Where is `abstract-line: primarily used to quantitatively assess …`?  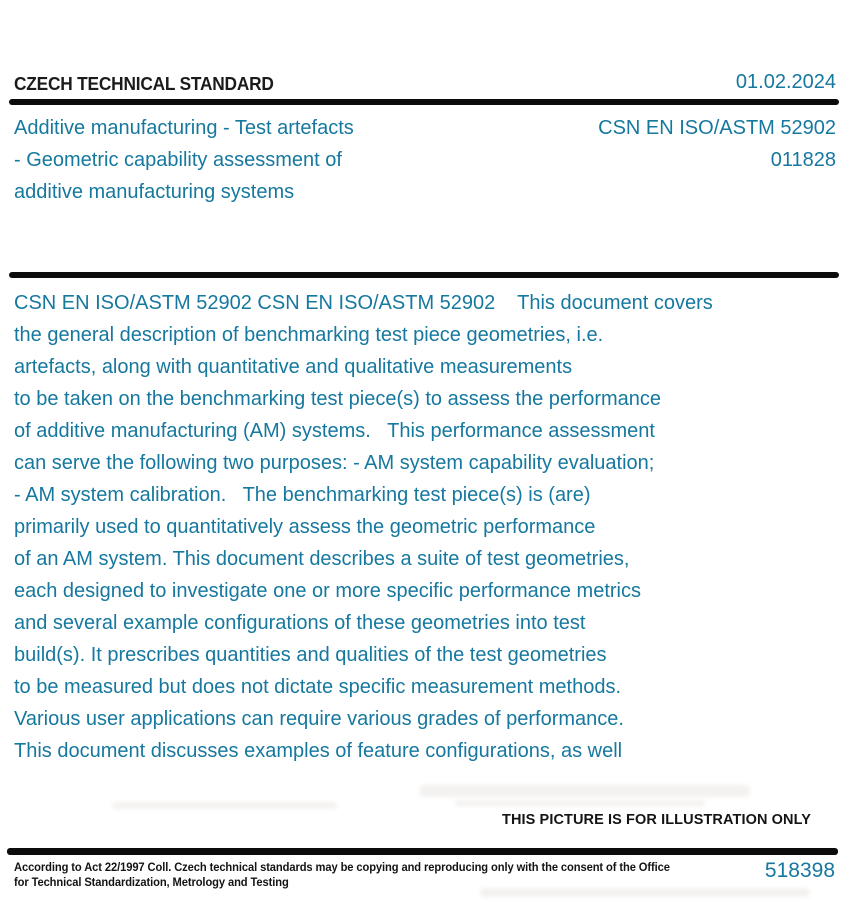
abstract-line: primarily used to quantitatively assess … is located at coordinates (305, 527).